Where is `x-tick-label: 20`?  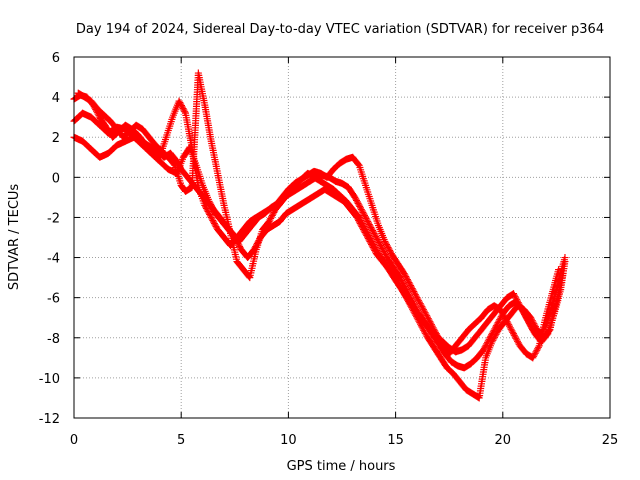 x-tick-label: 20 is located at coordinates (503, 440).